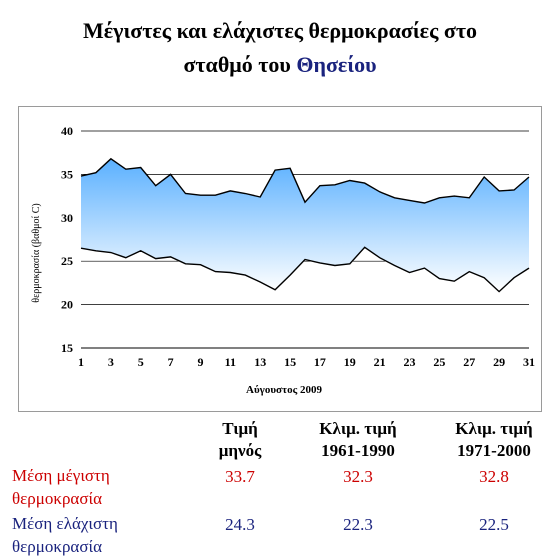 The height and width of the screenshot is (560, 560). What do you see at coordinates (65, 523) in the screenshot?
I see `row-label-mean-min-line1: Μέση ελάχιστη` at bounding box center [65, 523].